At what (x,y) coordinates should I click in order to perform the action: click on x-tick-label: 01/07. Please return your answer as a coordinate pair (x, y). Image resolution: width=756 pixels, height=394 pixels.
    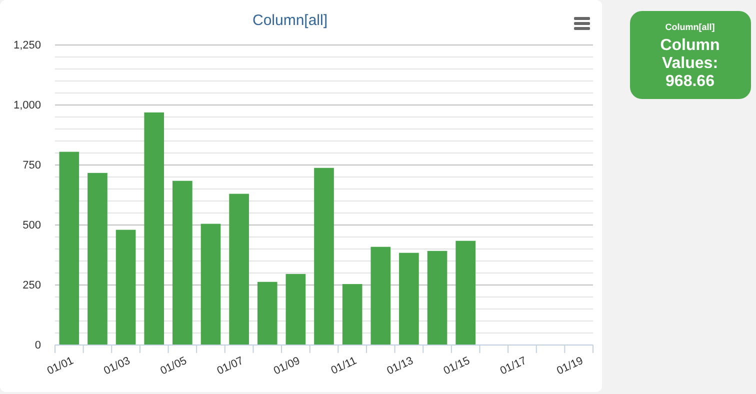
    Looking at the image, I should click on (230, 366).